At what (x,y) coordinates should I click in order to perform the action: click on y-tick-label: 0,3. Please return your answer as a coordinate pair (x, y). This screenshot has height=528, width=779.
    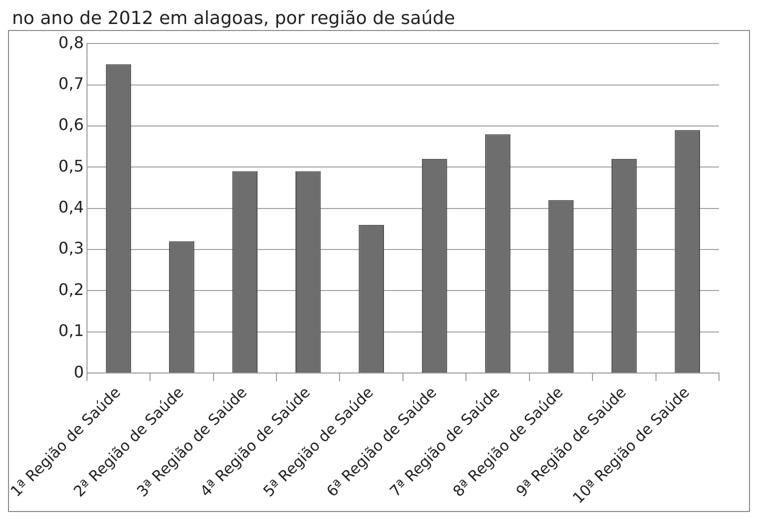
    Looking at the image, I should click on (71, 248).